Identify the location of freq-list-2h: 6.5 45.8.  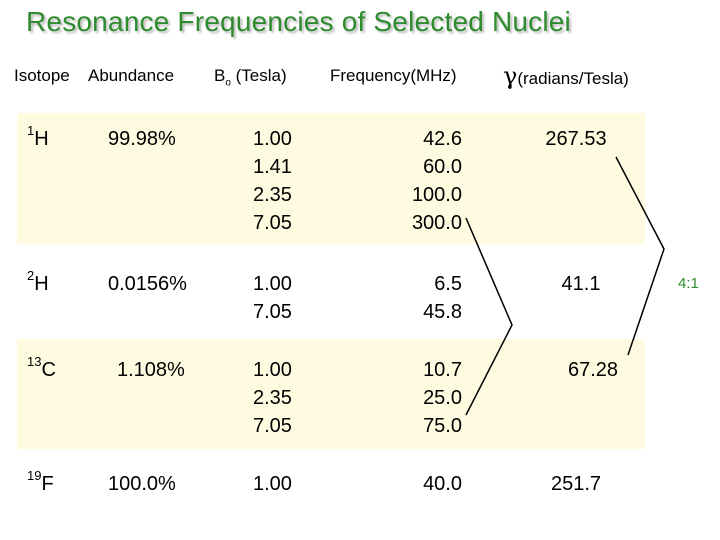
(421, 298).